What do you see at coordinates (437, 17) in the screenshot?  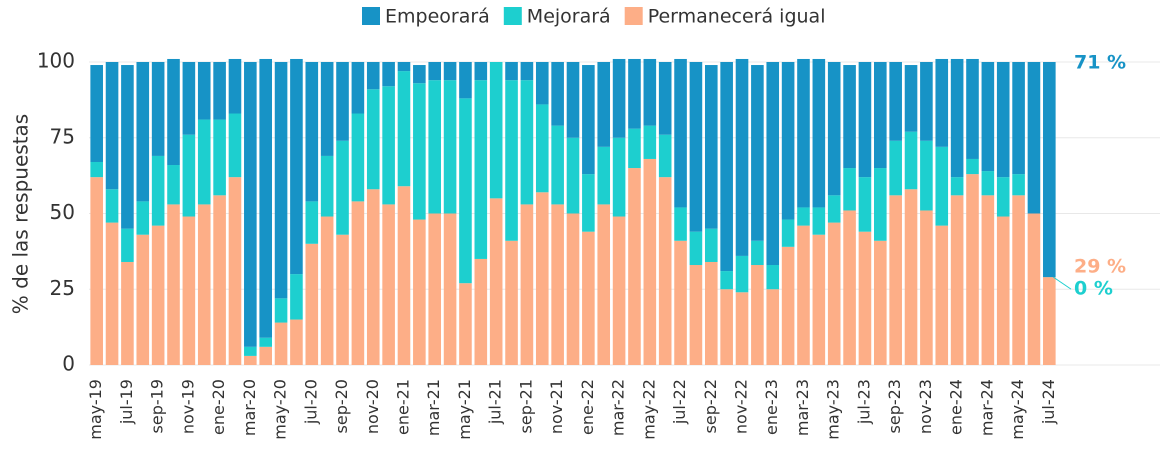 I see `legend-label: Empeorará` at bounding box center [437, 17].